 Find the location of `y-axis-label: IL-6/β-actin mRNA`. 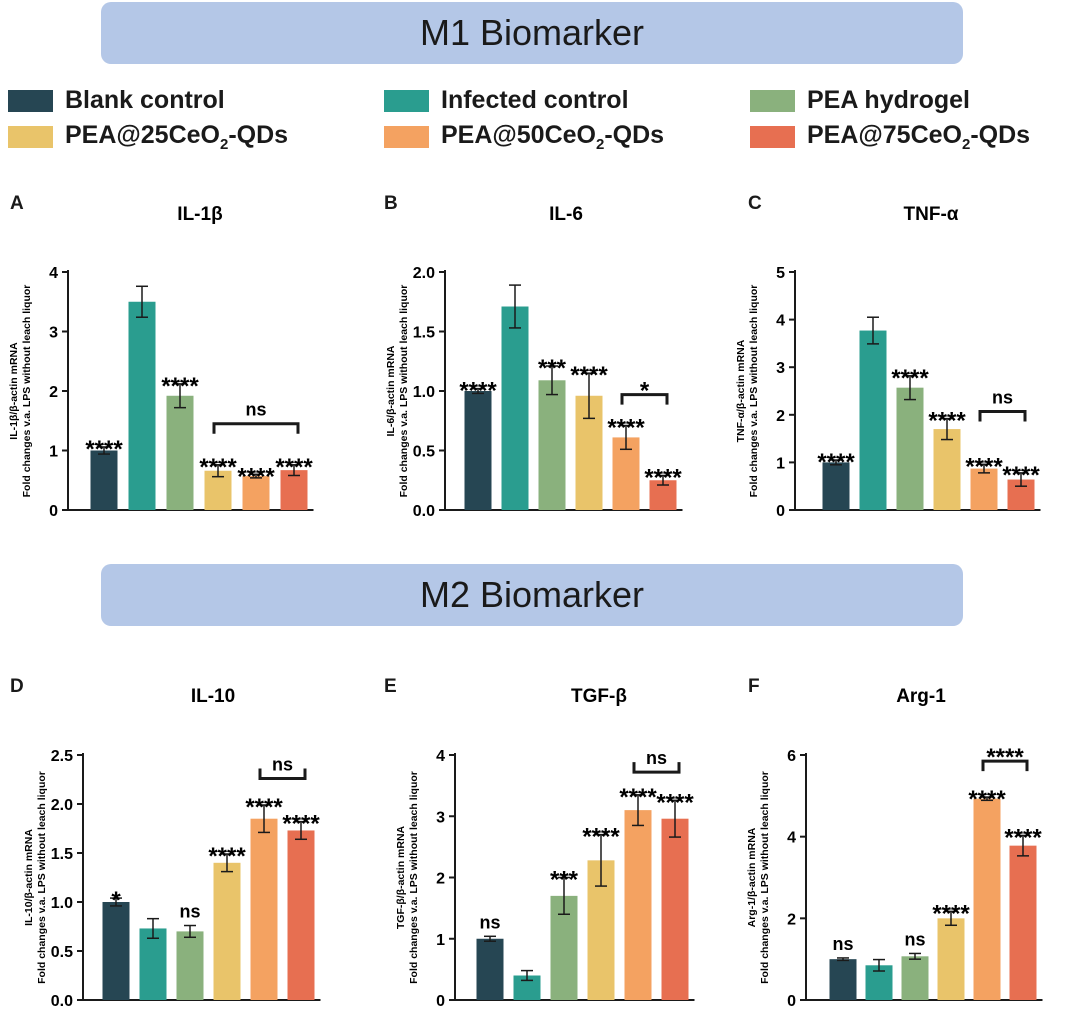

y-axis-label: IL-6/β-actin mRNA is located at coordinates (391, 390).